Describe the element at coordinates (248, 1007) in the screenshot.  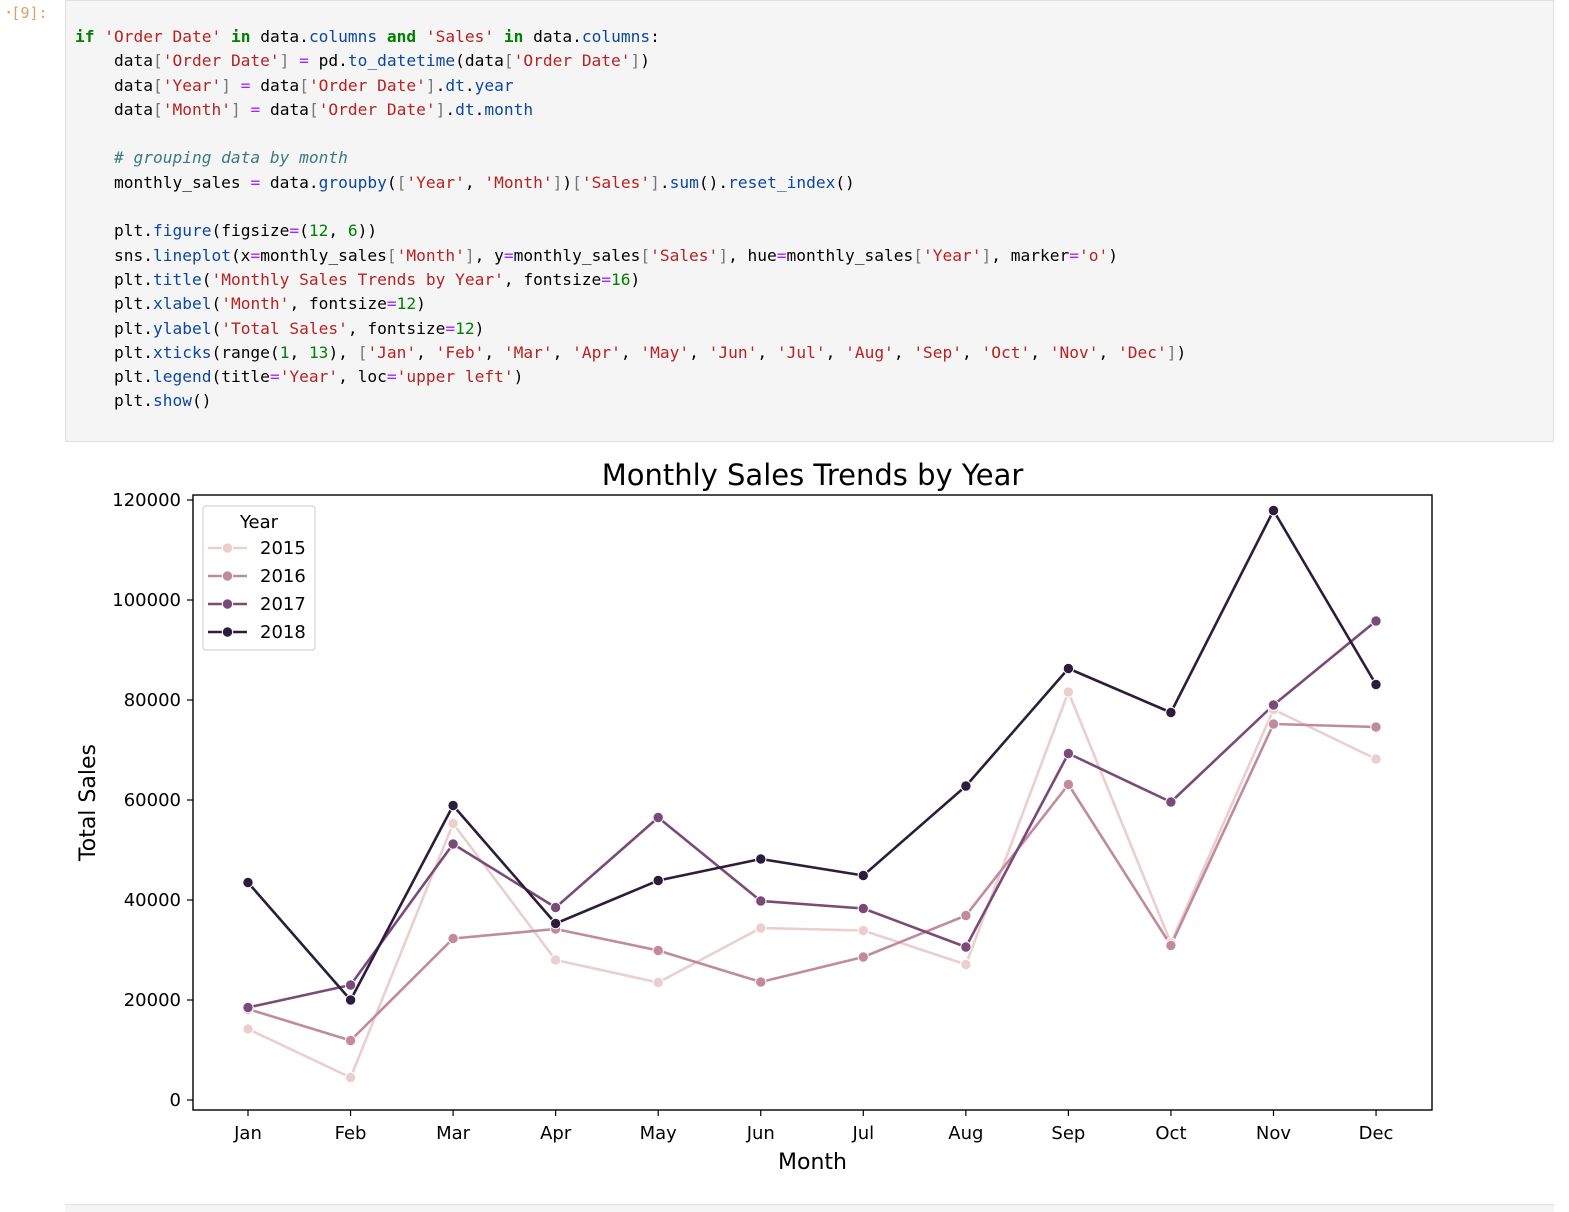
I see `data-point-2017-Jan` at that location.